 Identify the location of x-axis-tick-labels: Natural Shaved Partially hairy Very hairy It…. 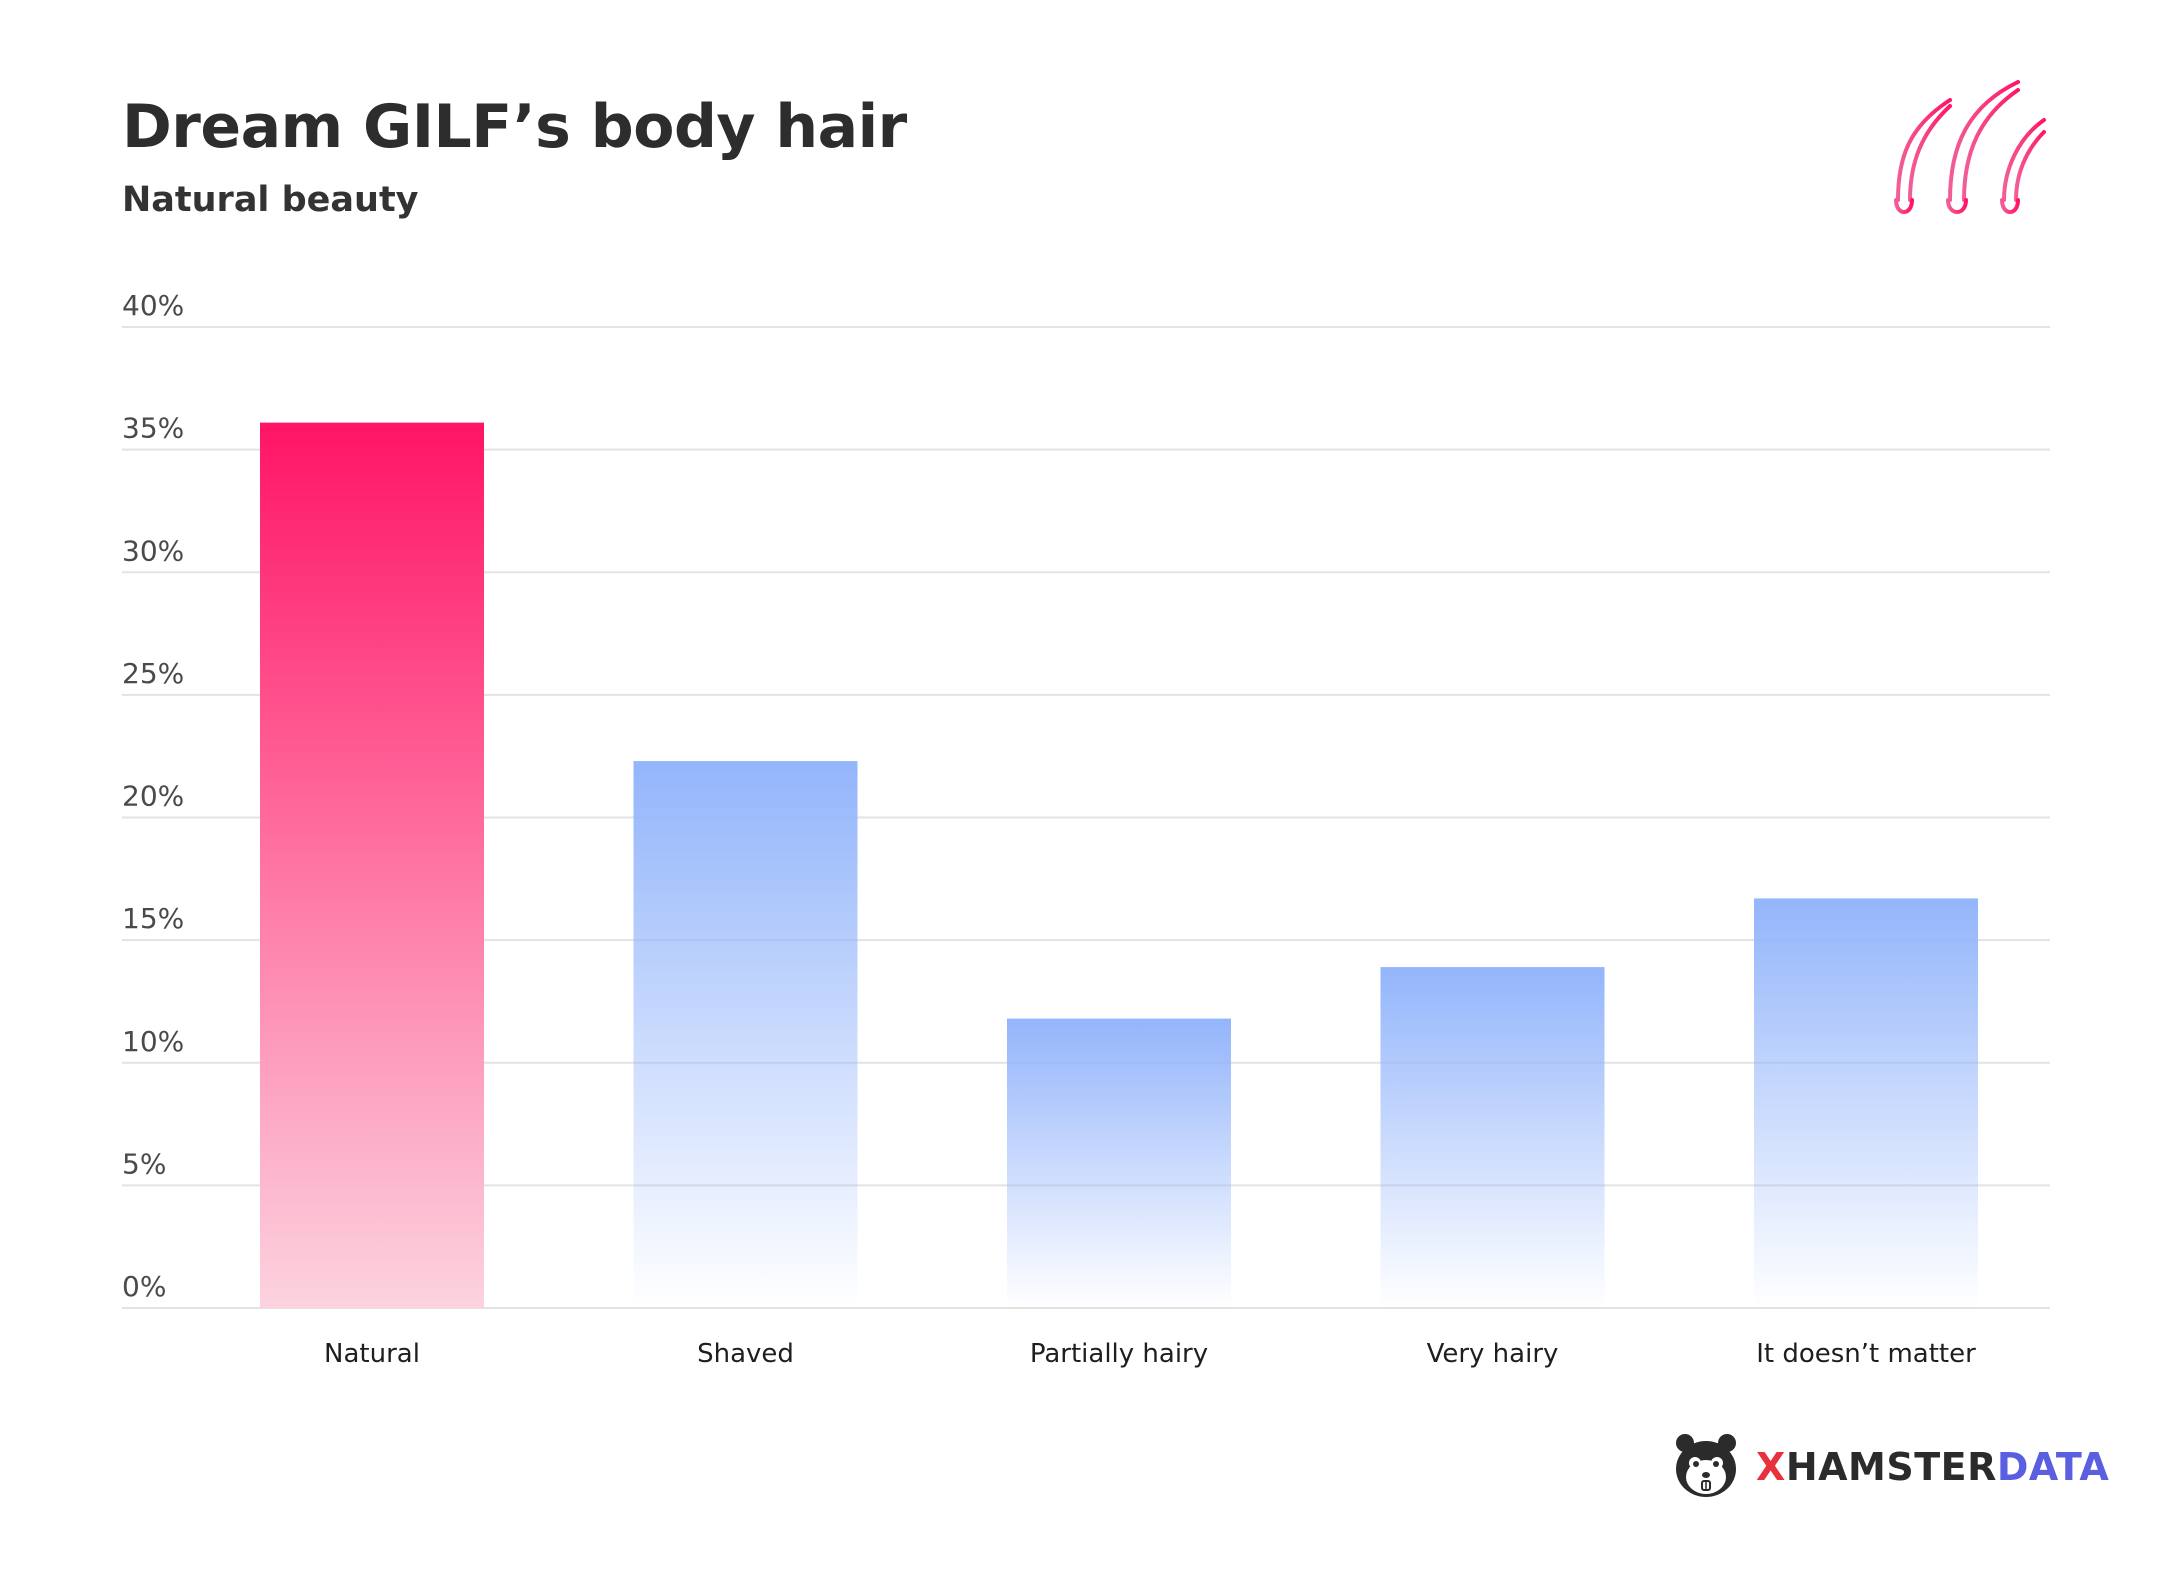
(1150, 1354).